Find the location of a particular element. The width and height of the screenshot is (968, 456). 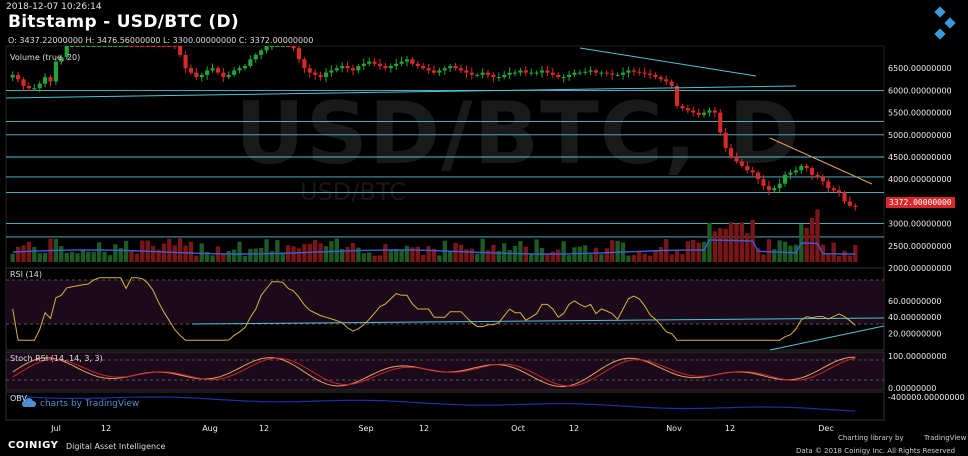

y-tick-label-3: 5000.00000000 is located at coordinates (920, 135).